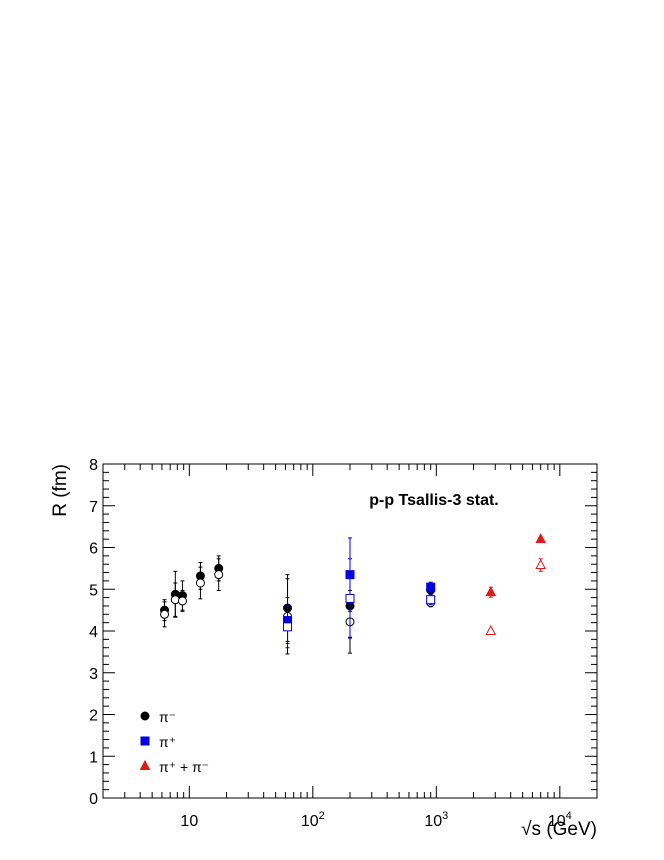 The width and height of the screenshot is (664, 860). Describe the element at coordinates (93, 757) in the screenshot. I see `y-tick-label: 1` at that location.